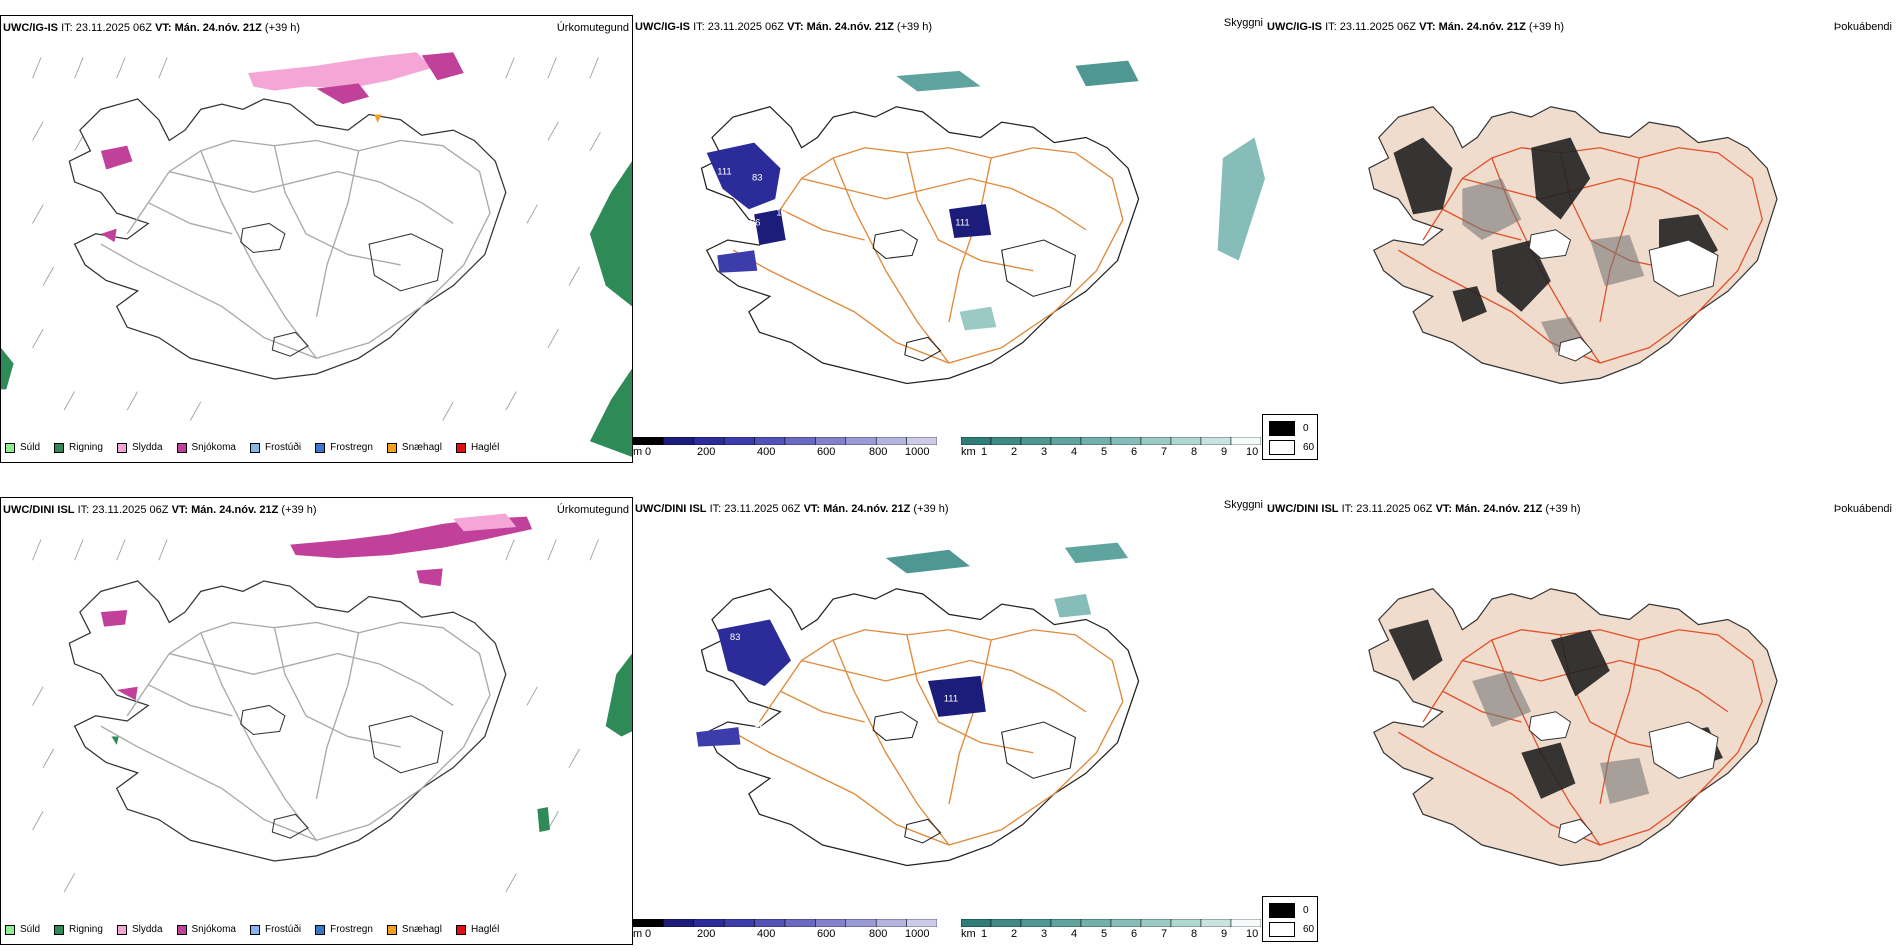 This screenshot has height=950, width=1900. Describe the element at coordinates (316, 254) in the screenshot. I see `precip-map-top` at that location.